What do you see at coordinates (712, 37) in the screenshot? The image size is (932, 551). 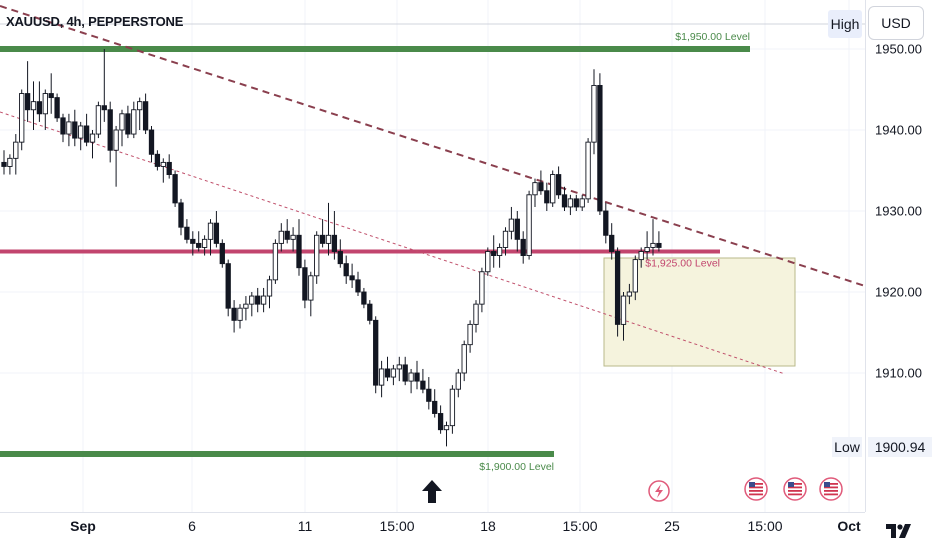 I see `level-label-1950: $1,950.00 Level` at bounding box center [712, 37].